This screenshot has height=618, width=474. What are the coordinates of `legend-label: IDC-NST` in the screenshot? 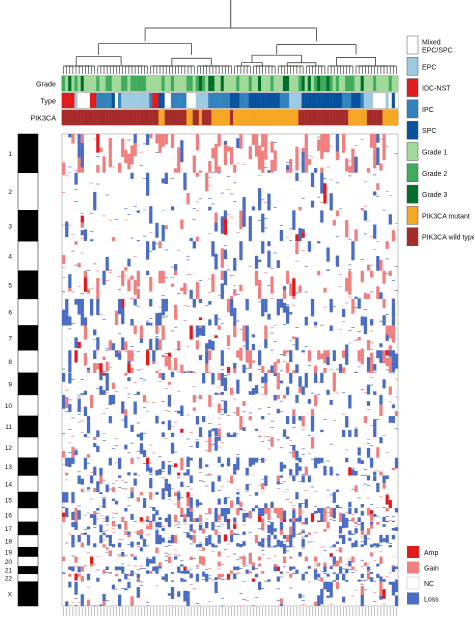 It's located at (436, 89).